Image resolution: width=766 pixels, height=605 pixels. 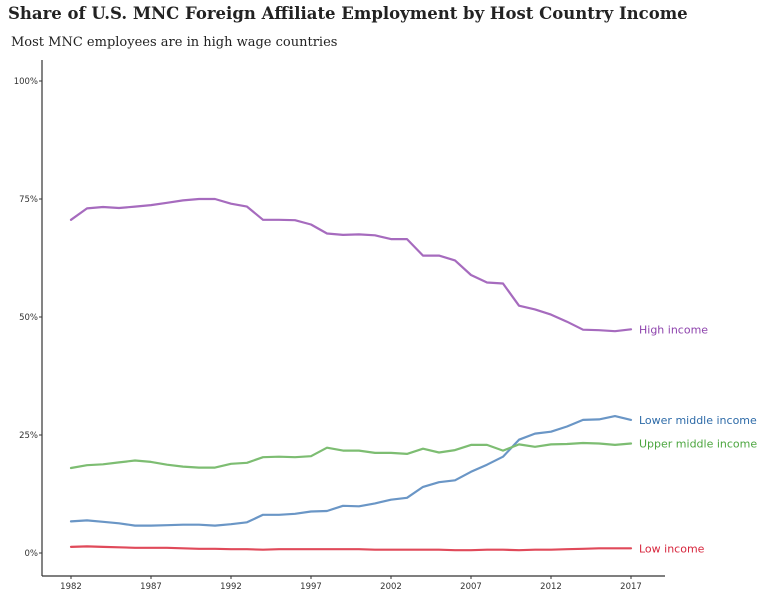 I want to click on x-tick-label: 1992, so click(x=231, y=587).